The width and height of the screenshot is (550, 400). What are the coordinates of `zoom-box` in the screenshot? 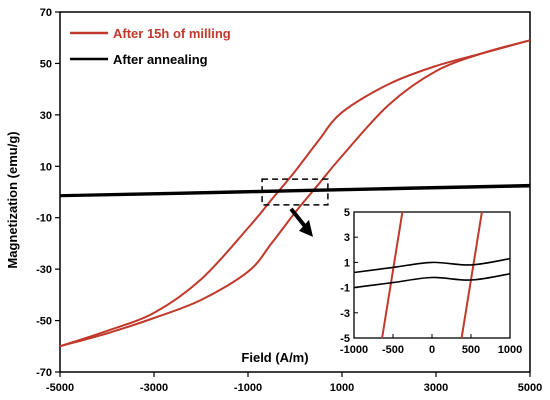 It's located at (295, 192).